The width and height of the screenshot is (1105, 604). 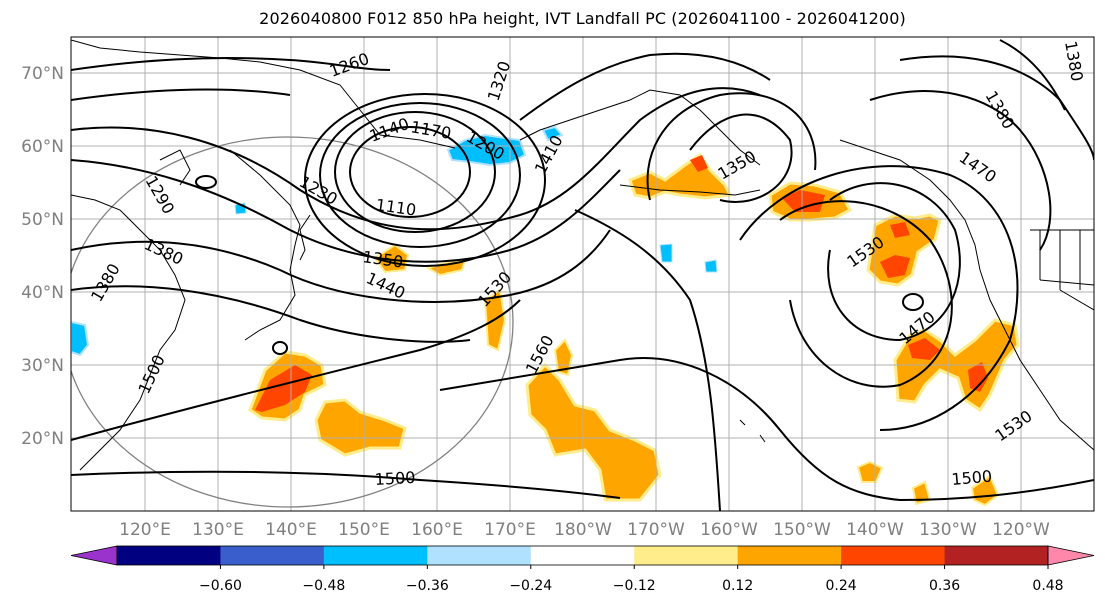 What do you see at coordinates (220, 586) in the screenshot?
I see `colorbar-tick-label: −0.60` at bounding box center [220, 586].